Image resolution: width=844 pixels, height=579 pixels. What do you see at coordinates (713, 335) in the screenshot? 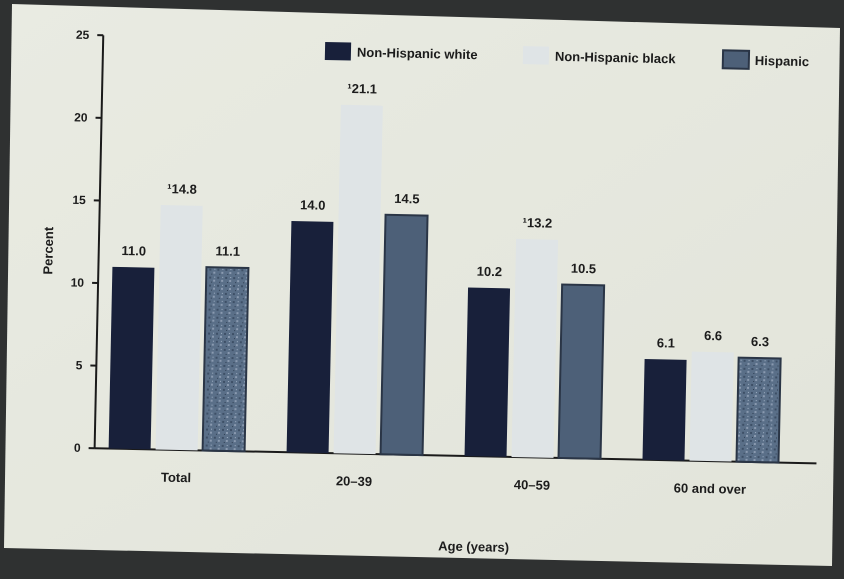
I see `data-label: 6.6` at bounding box center [713, 335].